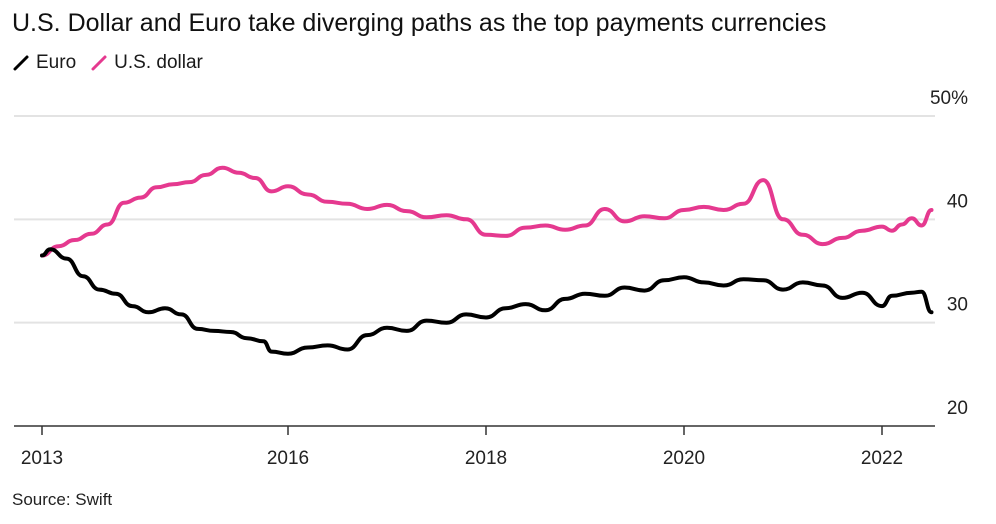  I want to click on chart-legend: Euro U.S. dollar, so click(111, 63).